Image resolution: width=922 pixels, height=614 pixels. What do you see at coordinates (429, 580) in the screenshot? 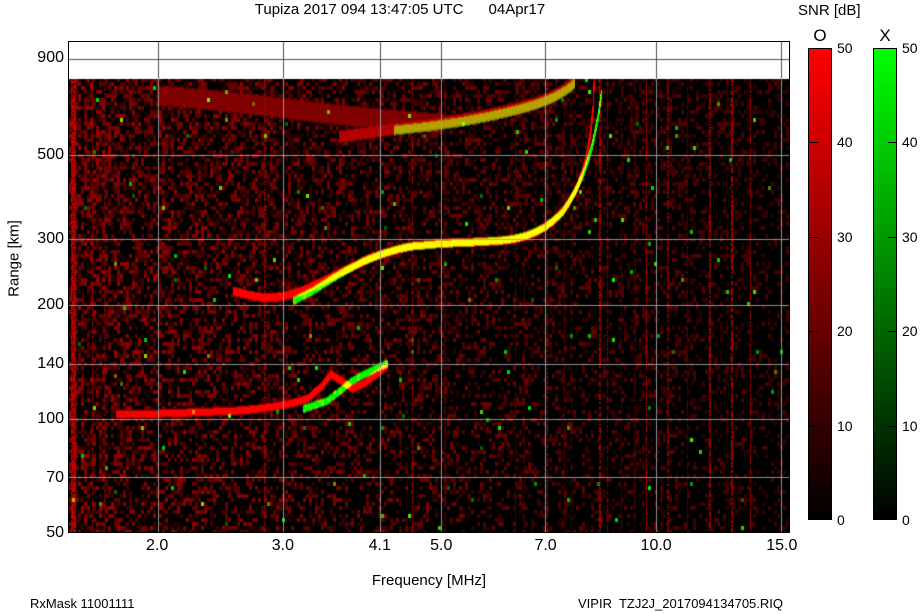
I see `x-axis-label: Frequency [MHz]` at bounding box center [429, 580].